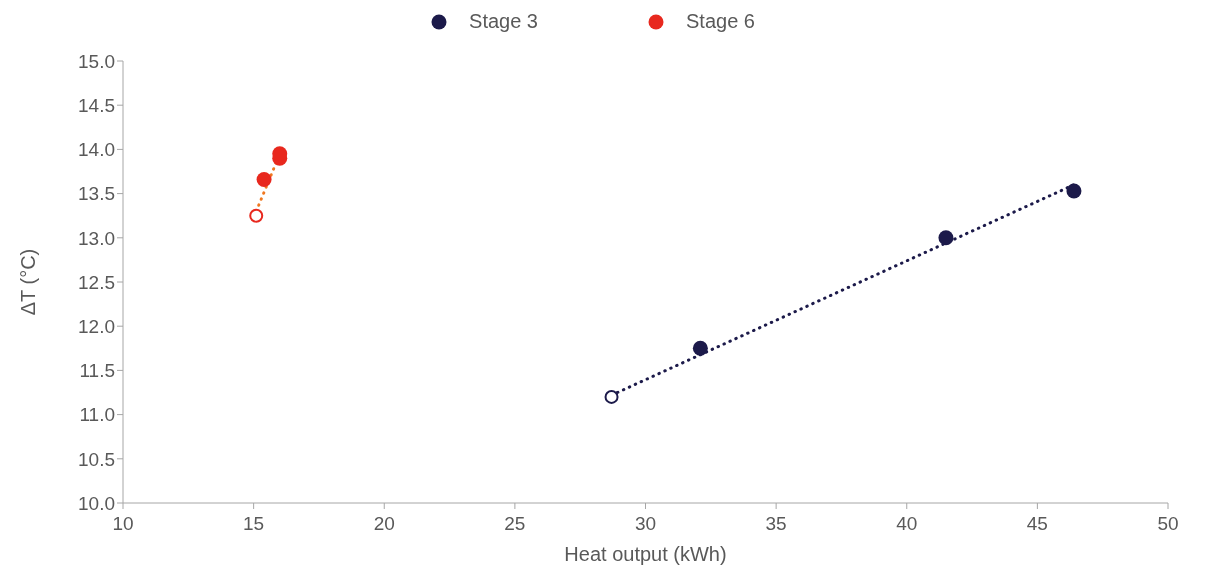 This screenshot has height=583, width=1222. I want to click on y-tick-label: 10.5, so click(96, 459).